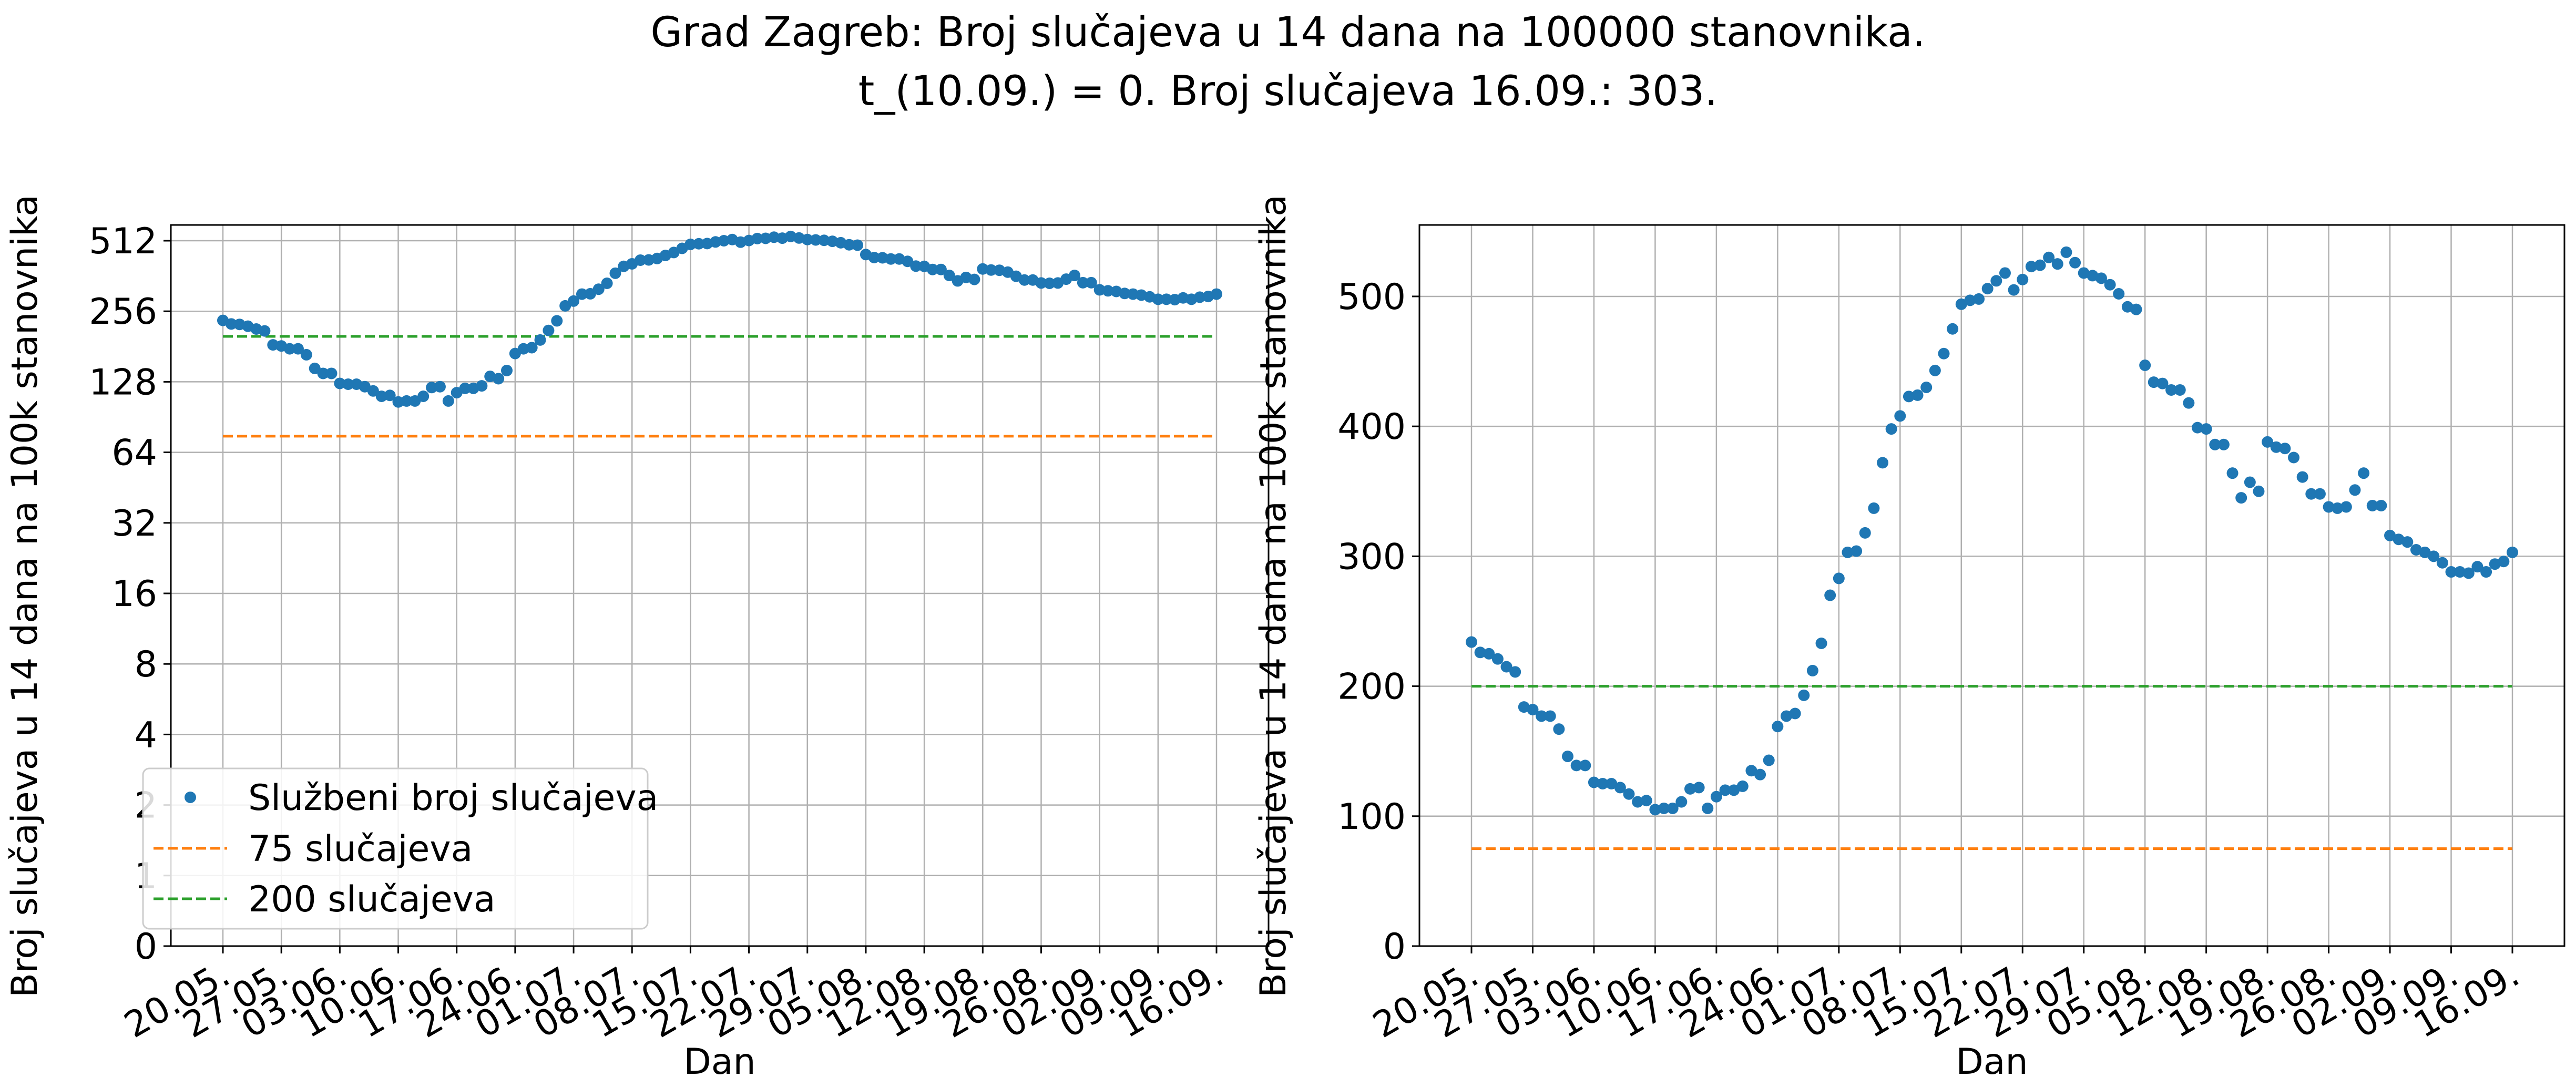 Image resolution: width=2576 pixels, height=1088 pixels. What do you see at coordinates (360, 849) in the screenshot?
I see `legend-label: 75 slučajeva` at bounding box center [360, 849].